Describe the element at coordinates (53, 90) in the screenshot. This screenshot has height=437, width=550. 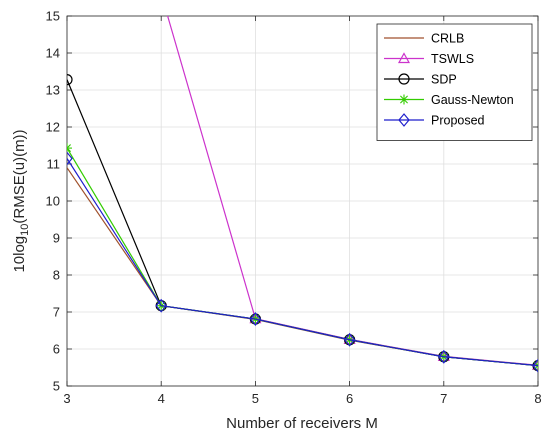
I see `y-tick-label: 13` at that location.